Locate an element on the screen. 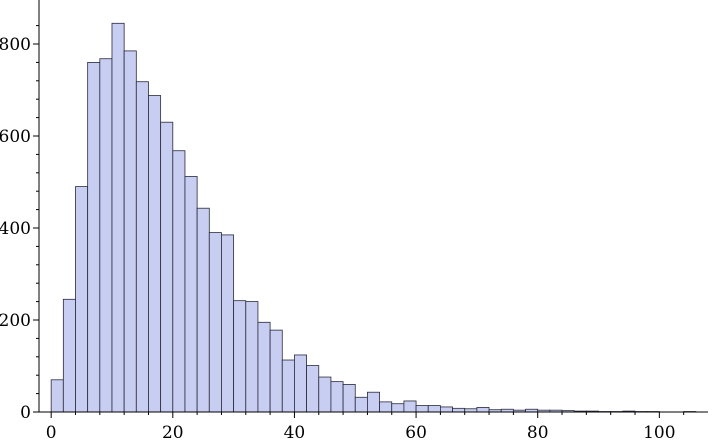 The width and height of the screenshot is (720, 444). x-axis-ticks: 0 20 40 60 80 100 is located at coordinates (365, 427).